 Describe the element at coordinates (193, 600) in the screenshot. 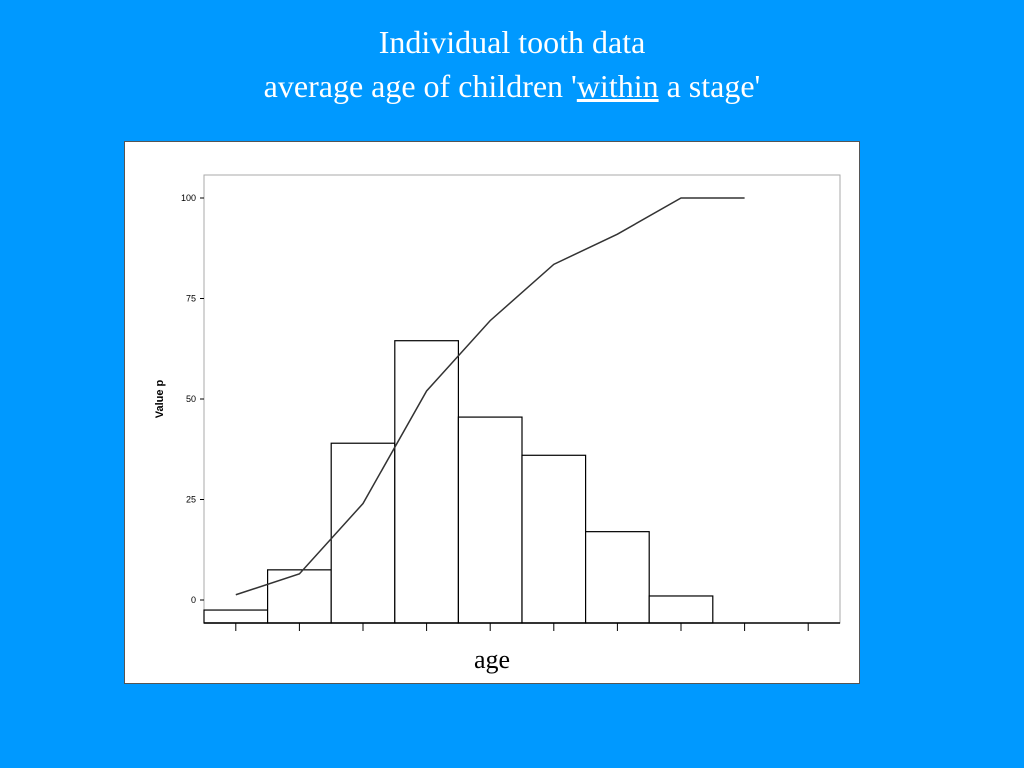

I see `y-tick-label: 0` at that location.